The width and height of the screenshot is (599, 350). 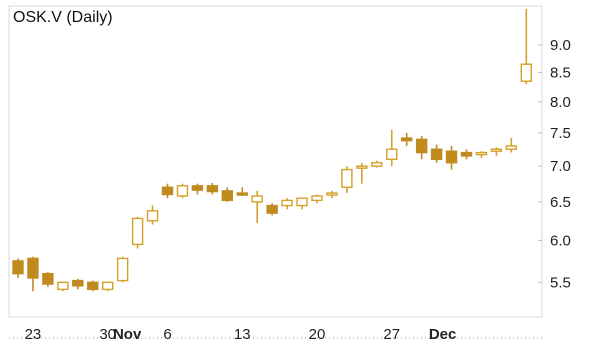 What do you see at coordinates (560, 73) in the screenshot?
I see `y-tick-label: 8.5` at bounding box center [560, 73].